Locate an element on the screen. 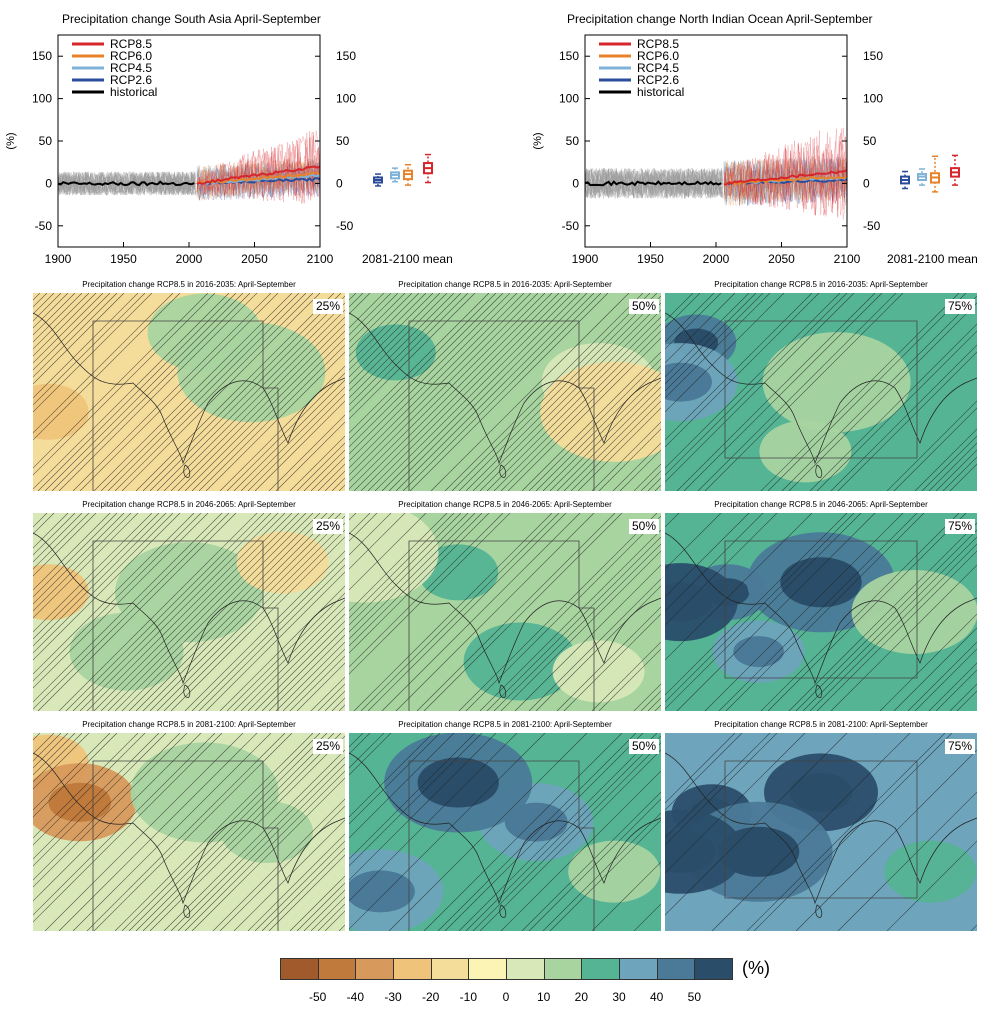  y-tick-label: 50 is located at coordinates (343, 141).